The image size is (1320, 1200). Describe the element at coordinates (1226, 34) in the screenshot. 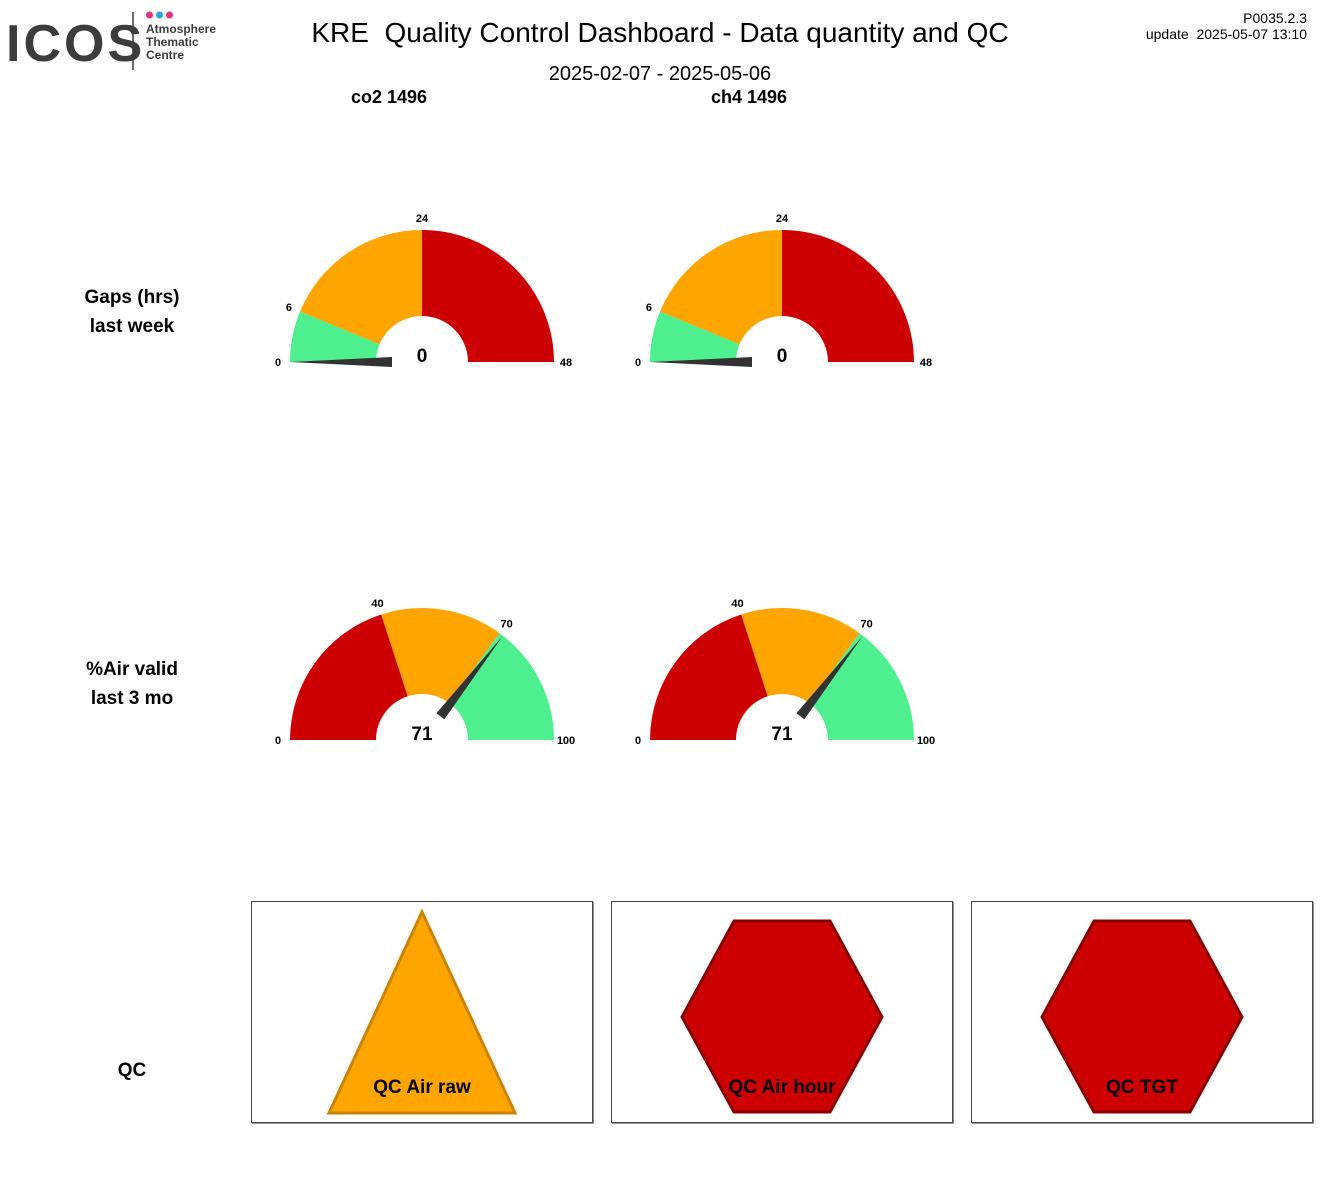

I see `update-timestamp: update 2025-05-07 13:10` at that location.